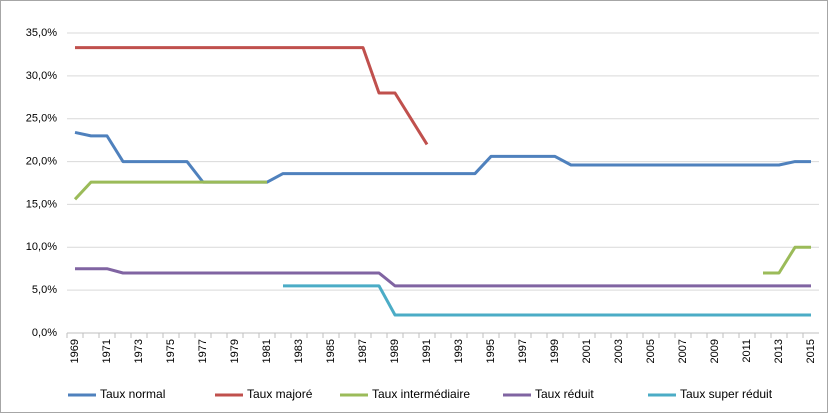  What do you see at coordinates (779, 351) in the screenshot?
I see `x-tick-label: 2013` at bounding box center [779, 351].